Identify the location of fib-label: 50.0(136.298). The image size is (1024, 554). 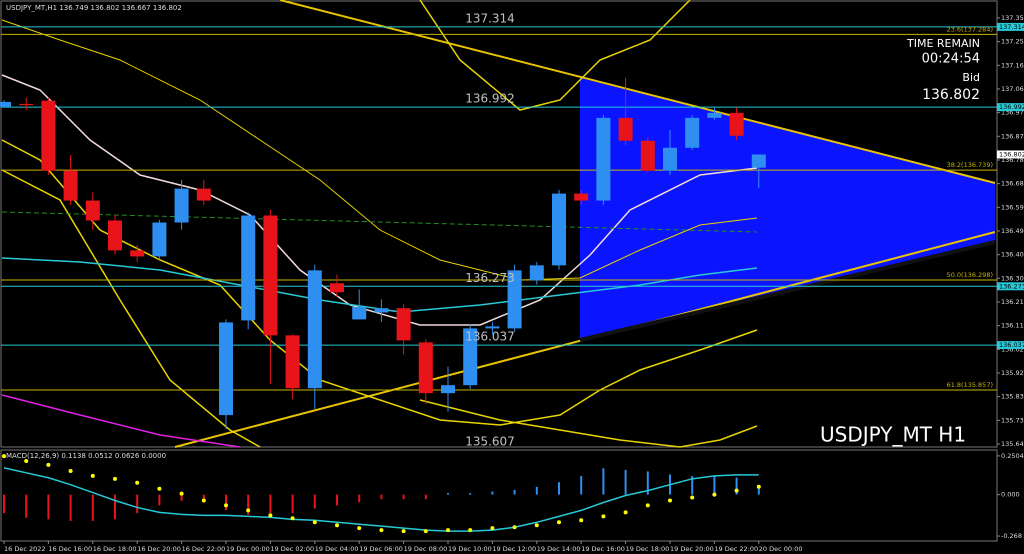
(970, 275).